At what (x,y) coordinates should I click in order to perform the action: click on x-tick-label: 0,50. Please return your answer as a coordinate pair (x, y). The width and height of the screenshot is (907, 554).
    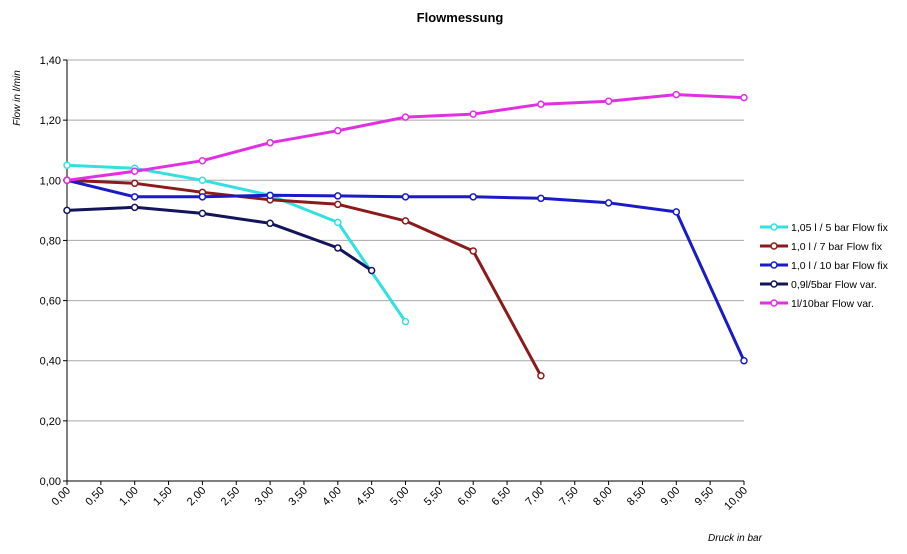
    Looking at the image, I should click on (95, 497).